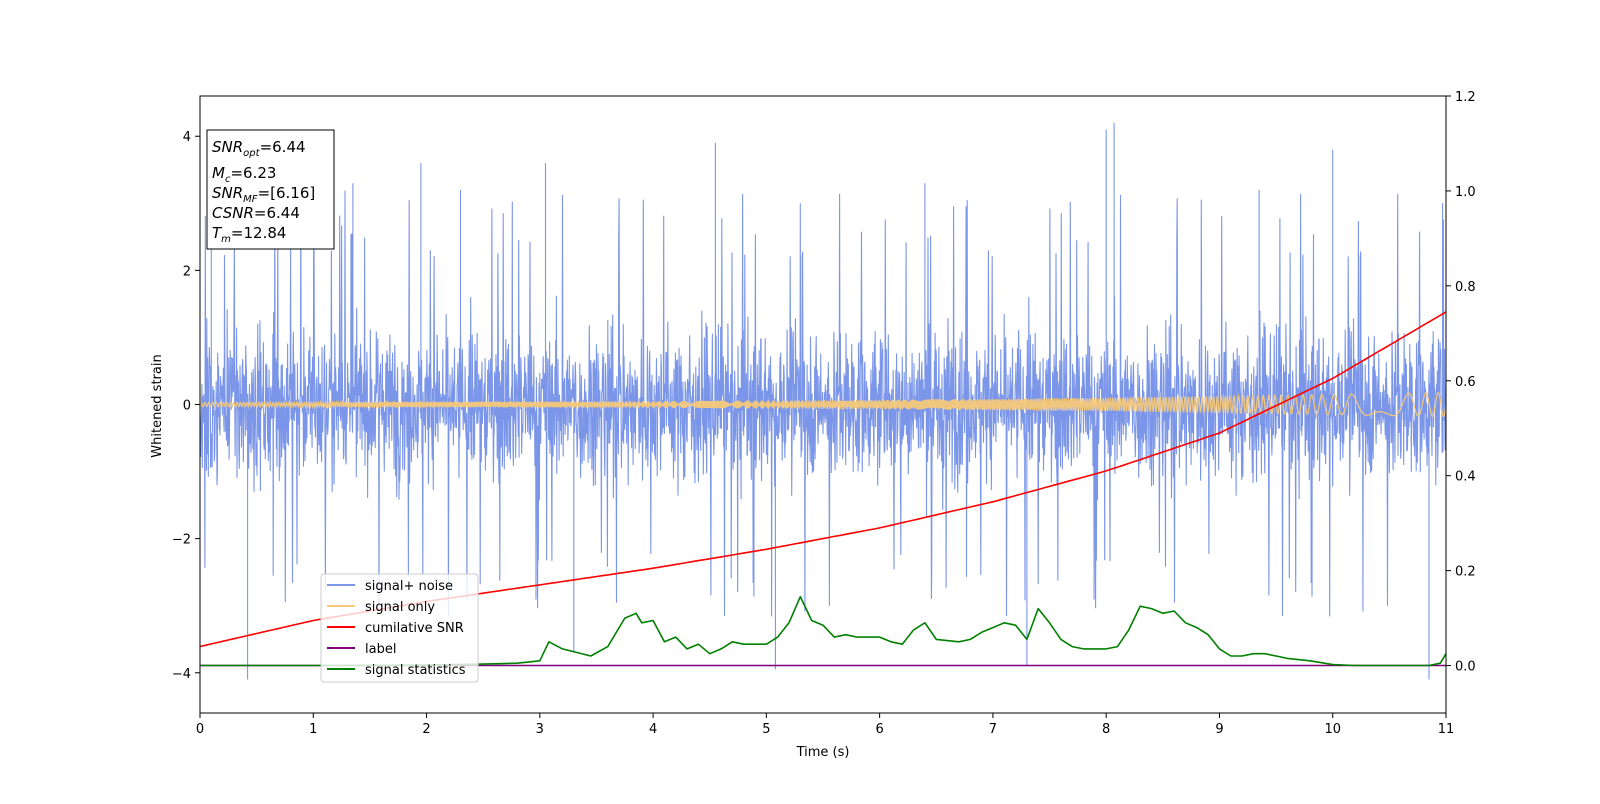 The width and height of the screenshot is (1600, 804). Describe the element at coordinates (1465, 287) in the screenshot. I see `y2-tick-label: 0.8` at that location.